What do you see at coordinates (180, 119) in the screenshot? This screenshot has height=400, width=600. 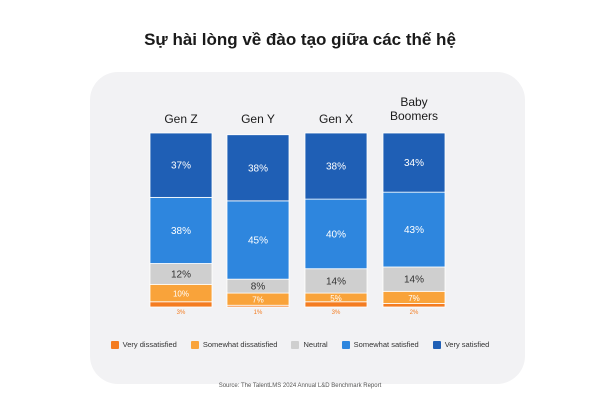 I see `category-label: Gen Z` at bounding box center [180, 119].